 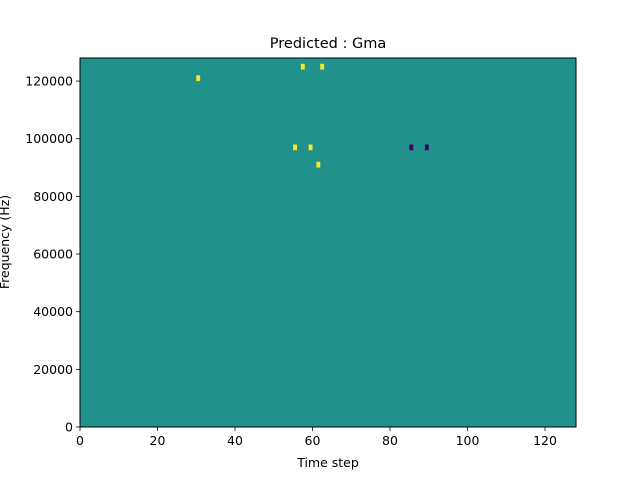 I want to click on y-tick-label: 120000, so click(x=49, y=81).